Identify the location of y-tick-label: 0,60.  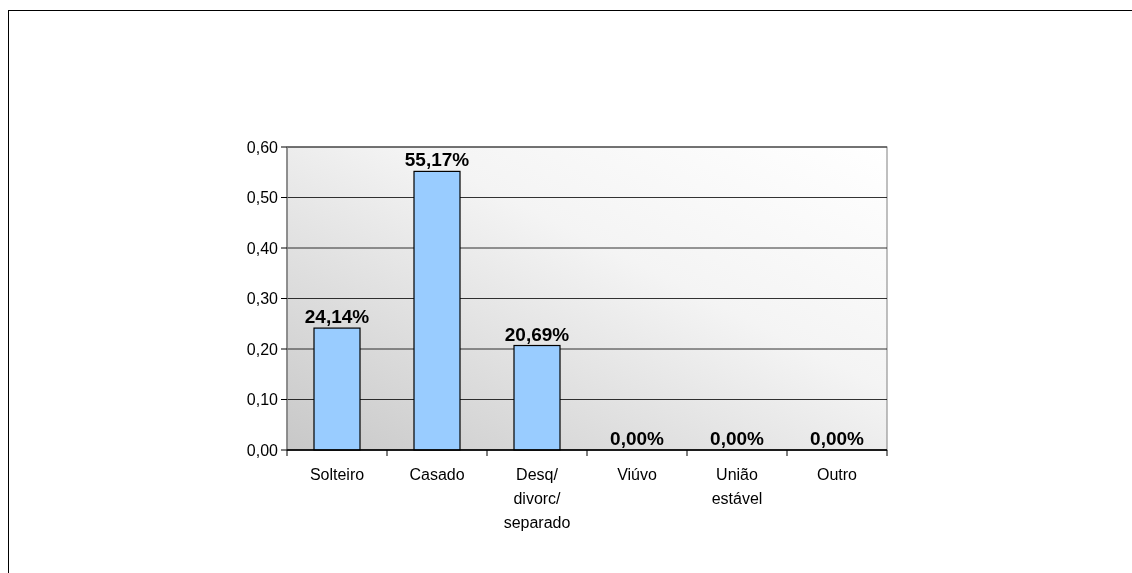
(262, 147).